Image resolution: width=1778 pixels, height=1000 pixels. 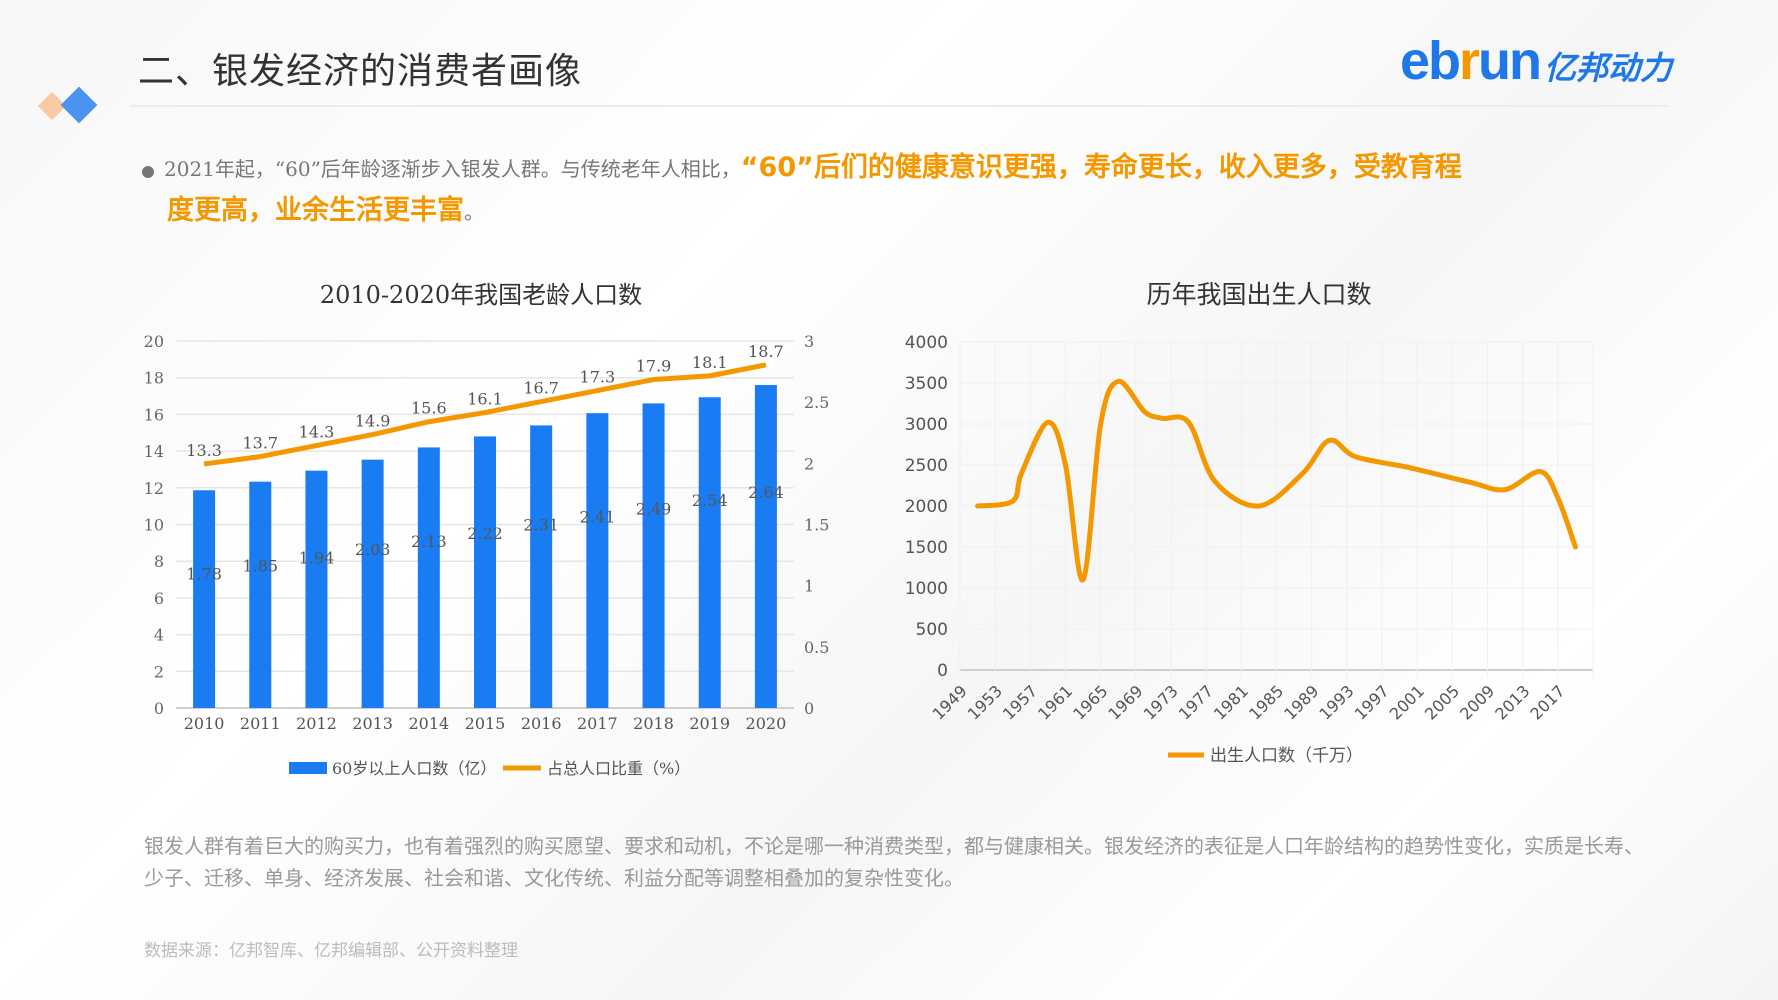 I want to click on right-axis-tick: 0, so click(x=809, y=708).